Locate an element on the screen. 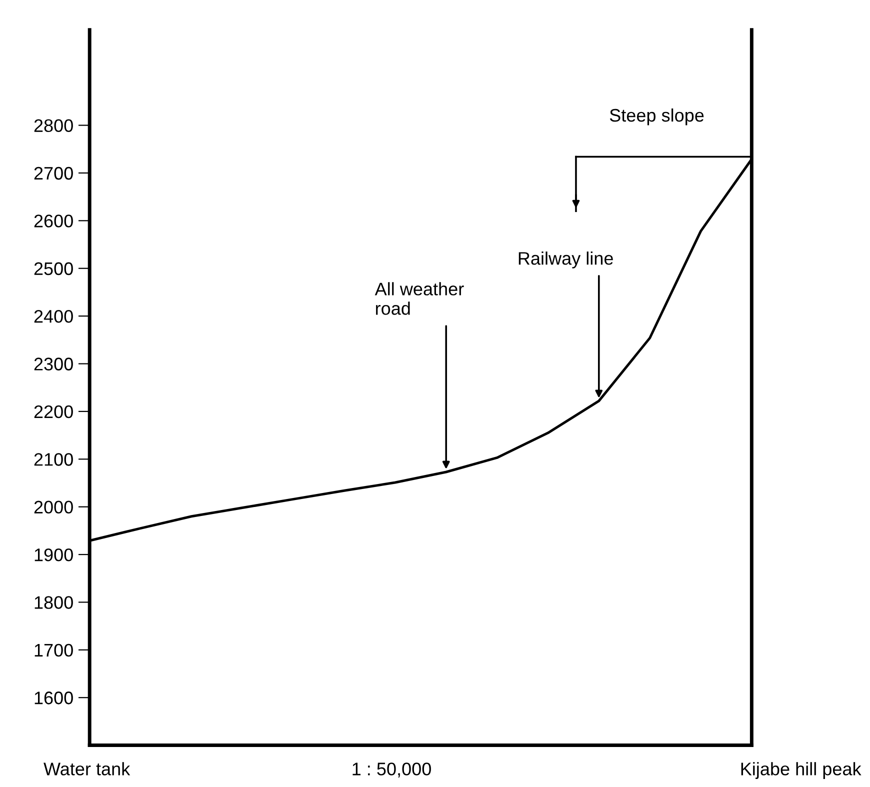 Image resolution: width=870 pixels, height=787 pixels. y-tick-label: 1800 is located at coordinates (53, 602).